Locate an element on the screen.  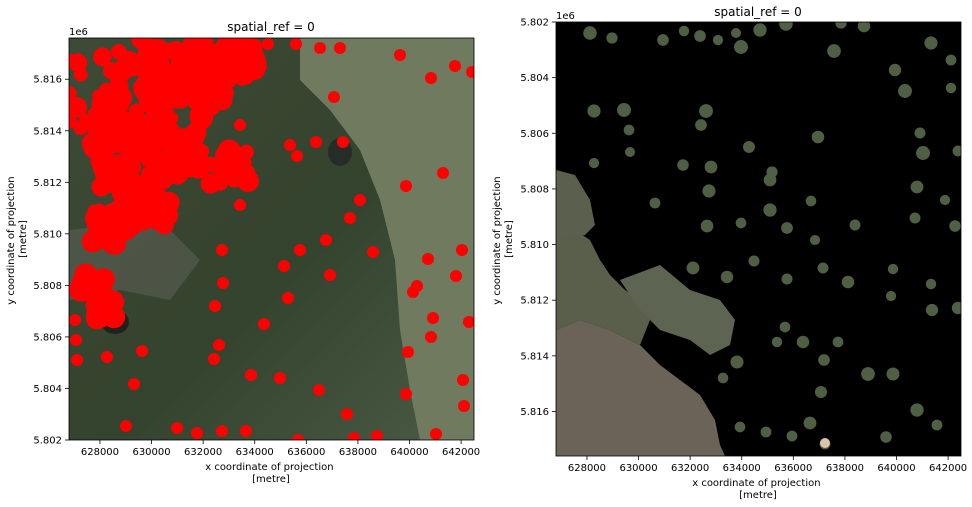
right-y-tick-label: 5.808 is located at coordinates (534, 189).